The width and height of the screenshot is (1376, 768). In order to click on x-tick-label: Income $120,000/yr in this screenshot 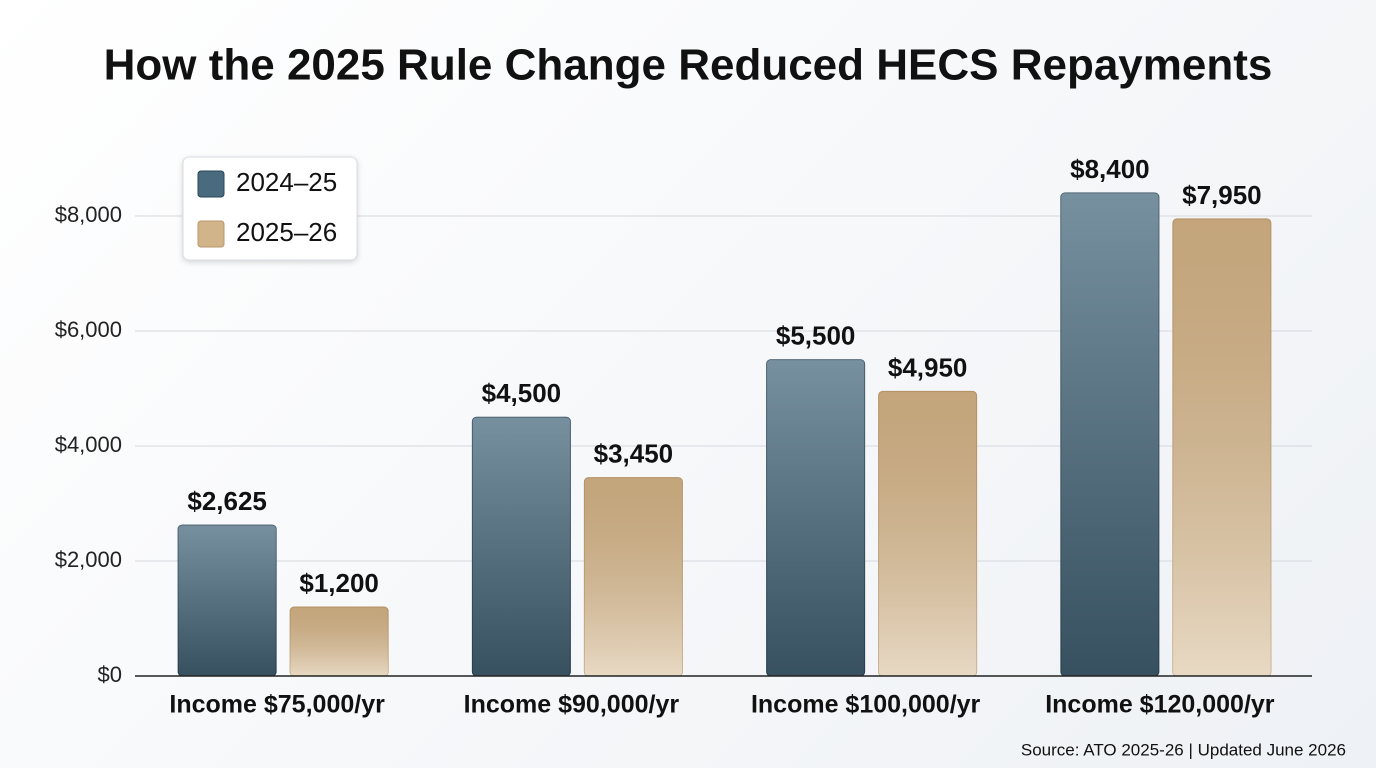, I will do `click(1160, 705)`.